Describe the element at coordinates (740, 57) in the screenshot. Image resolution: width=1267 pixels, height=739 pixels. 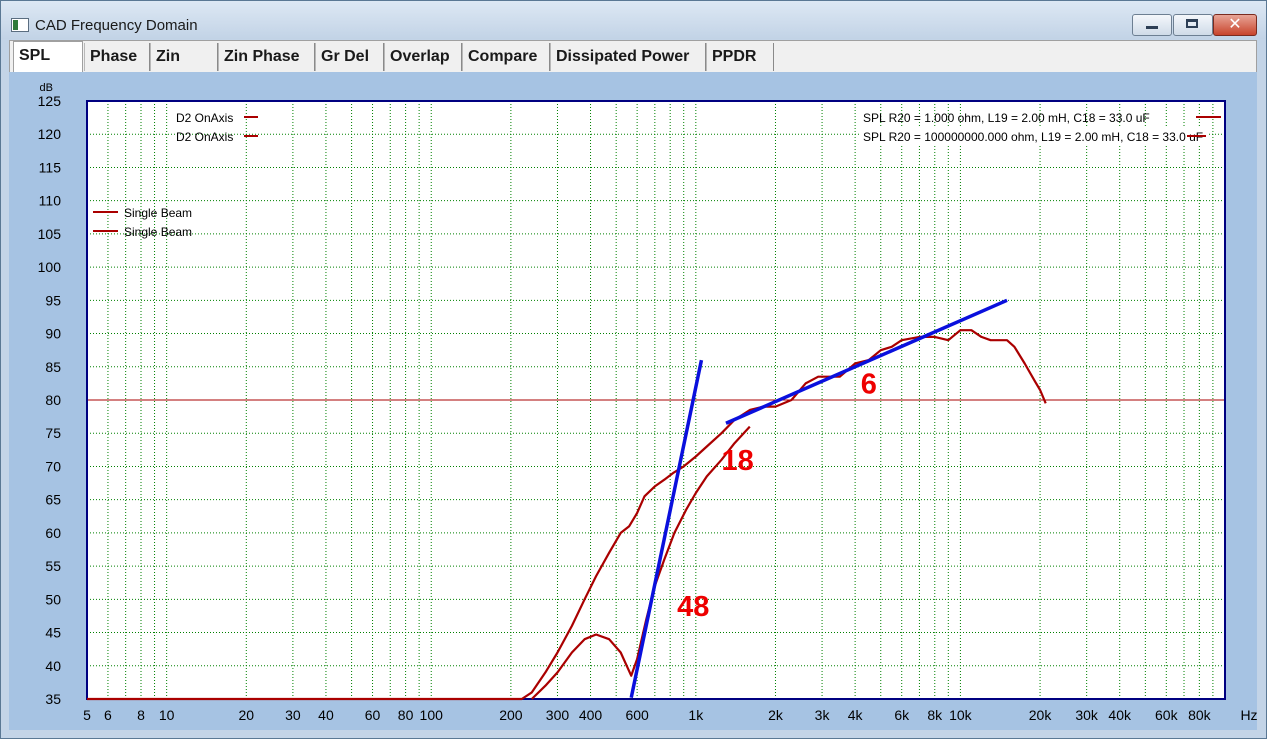
I see `tab-ppdr: PPDR` at that location.